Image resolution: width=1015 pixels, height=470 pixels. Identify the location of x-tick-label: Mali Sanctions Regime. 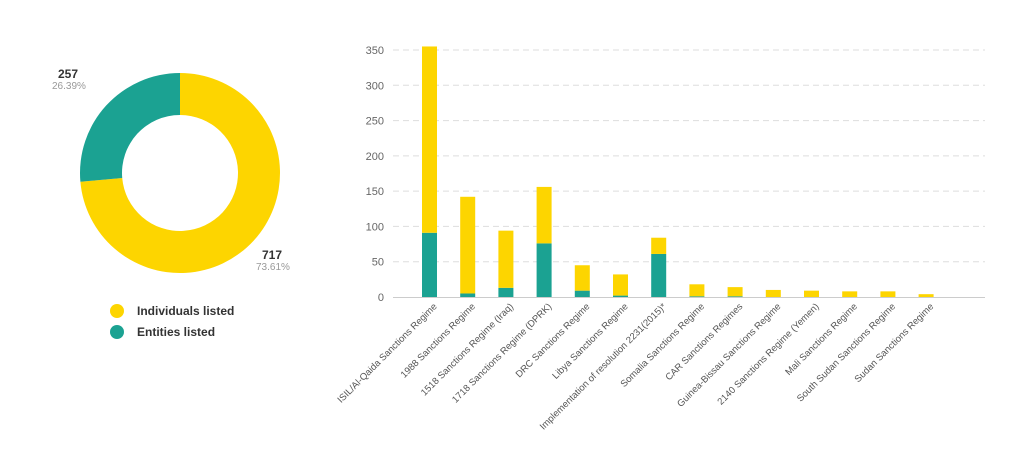
(821, 339).